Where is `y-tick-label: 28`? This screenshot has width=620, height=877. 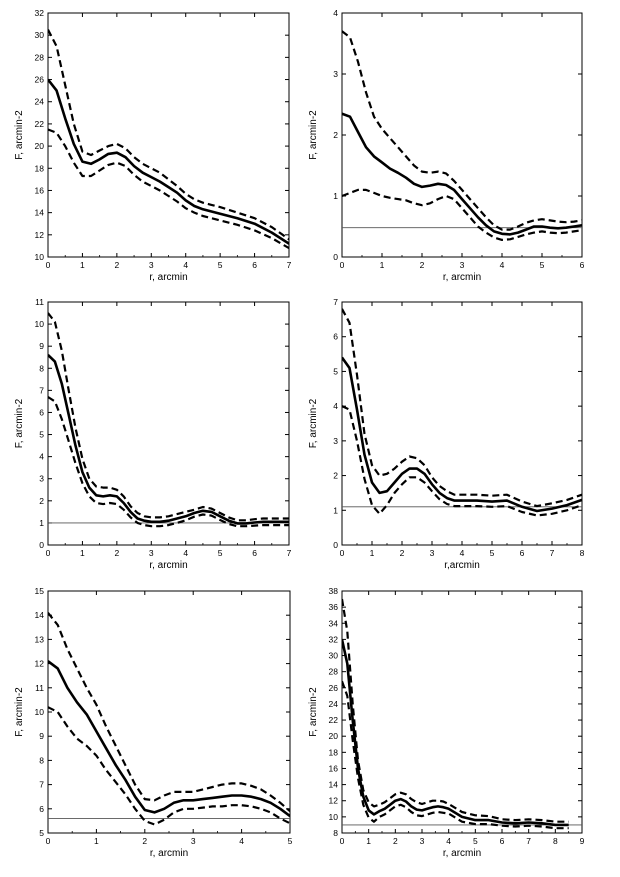
y-tick-label: 28 is located at coordinates (334, 672).